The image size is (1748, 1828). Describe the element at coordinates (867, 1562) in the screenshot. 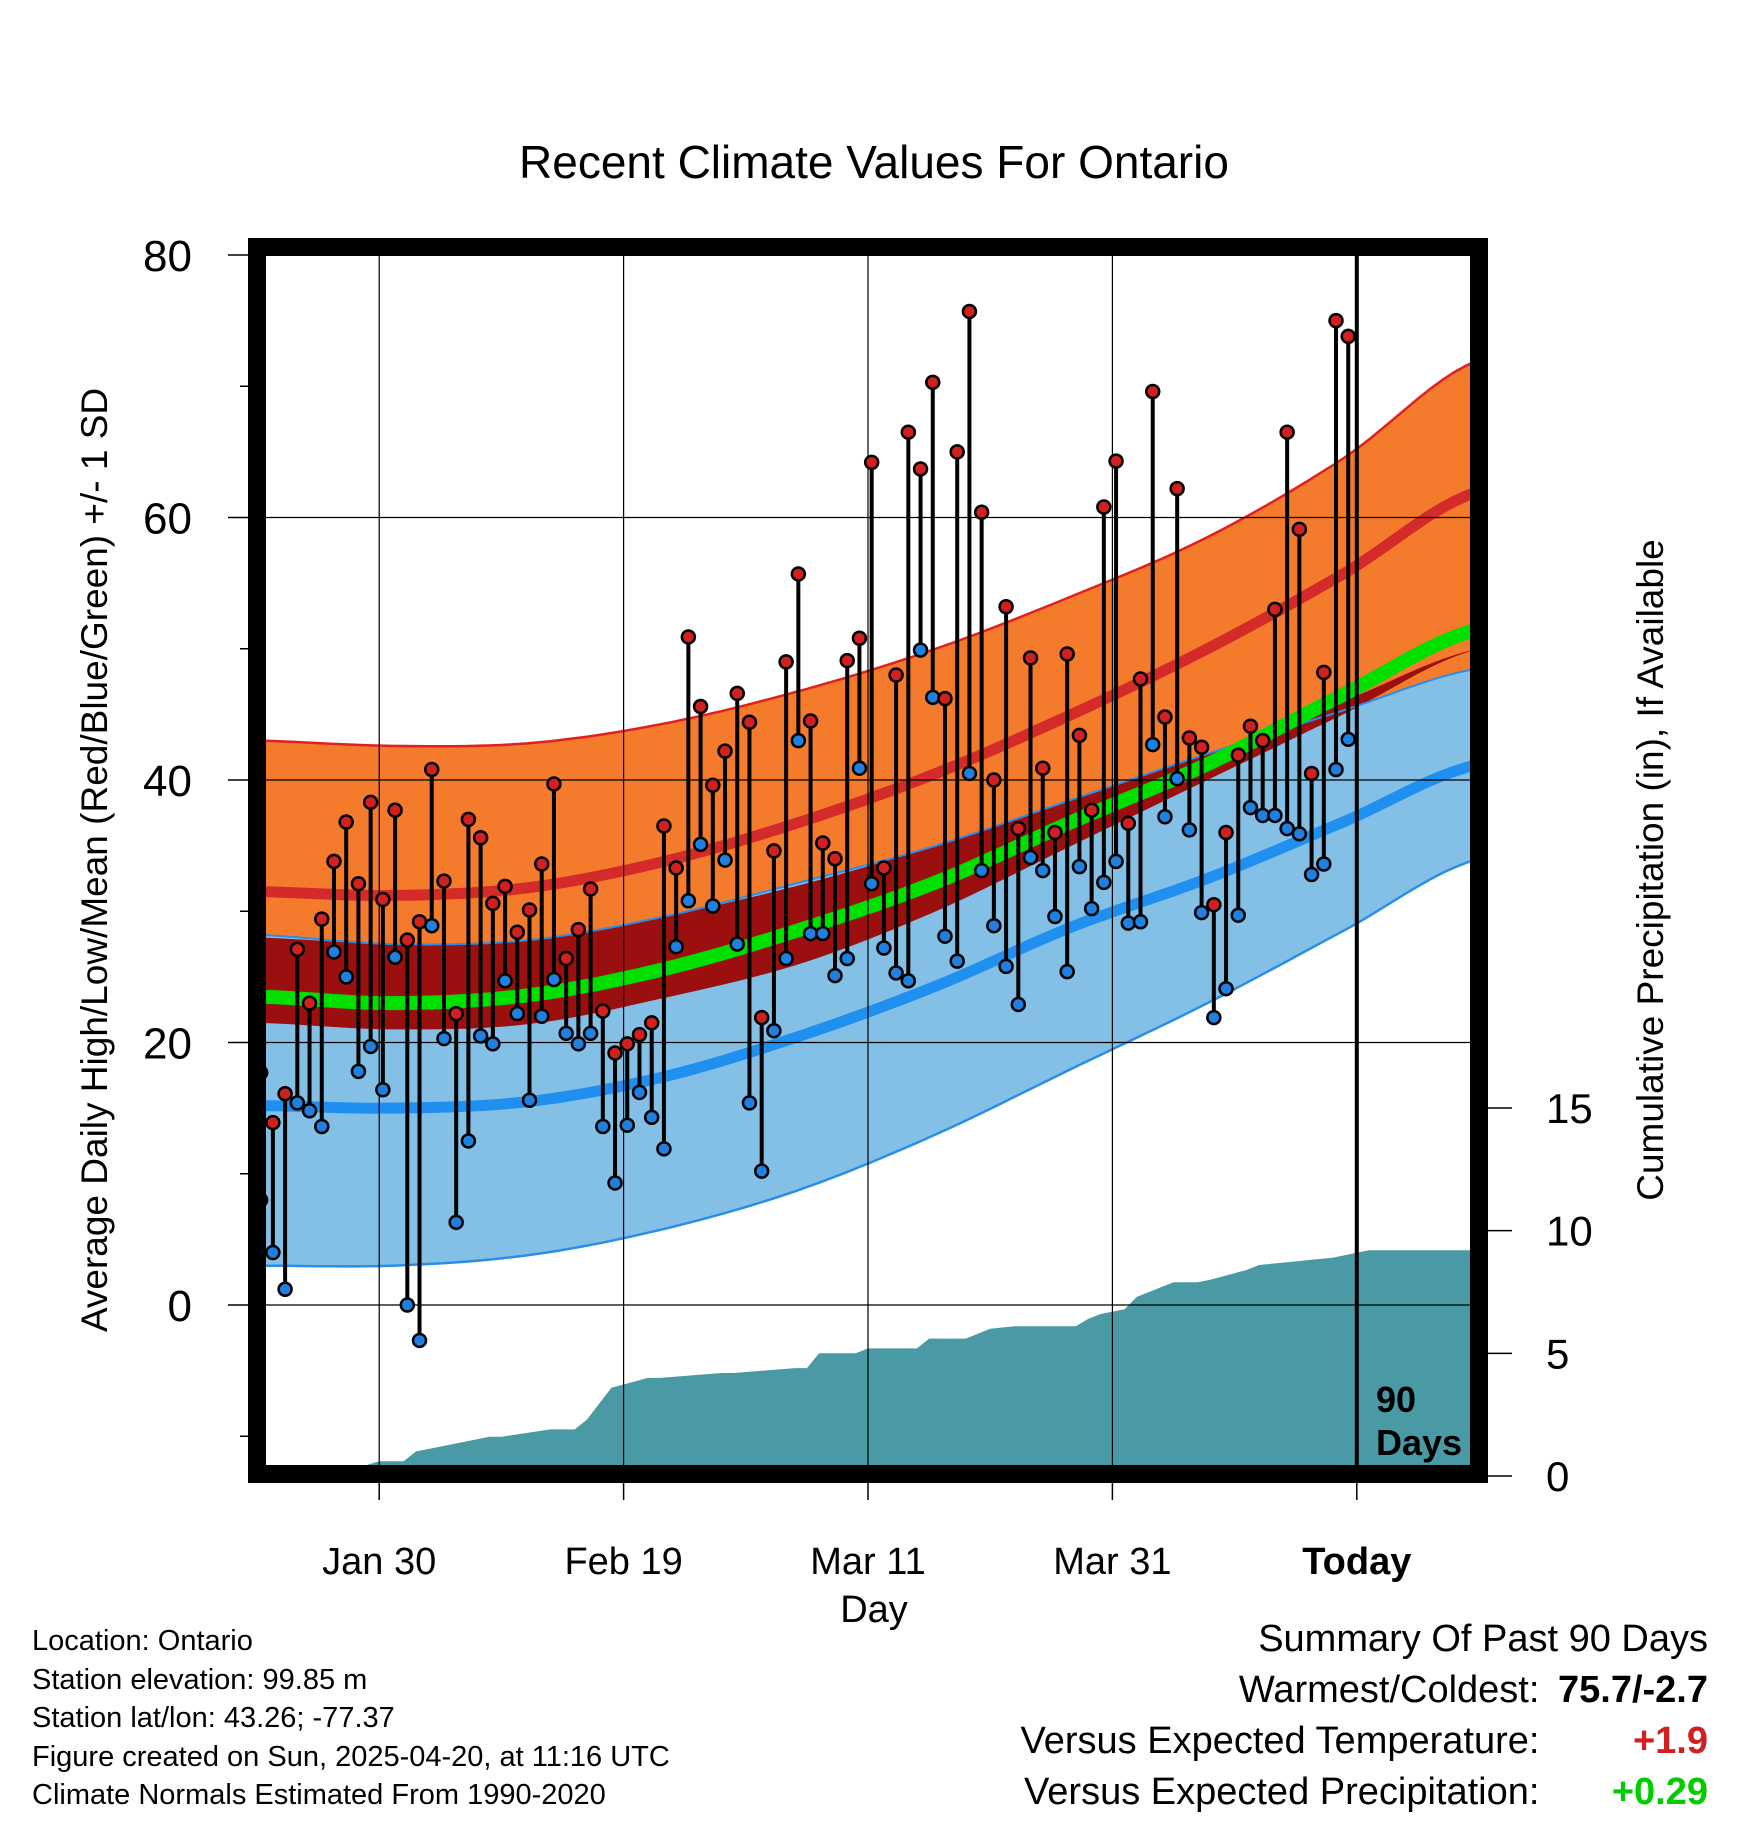

I see `x-tick-label: Mar 11` at that location.